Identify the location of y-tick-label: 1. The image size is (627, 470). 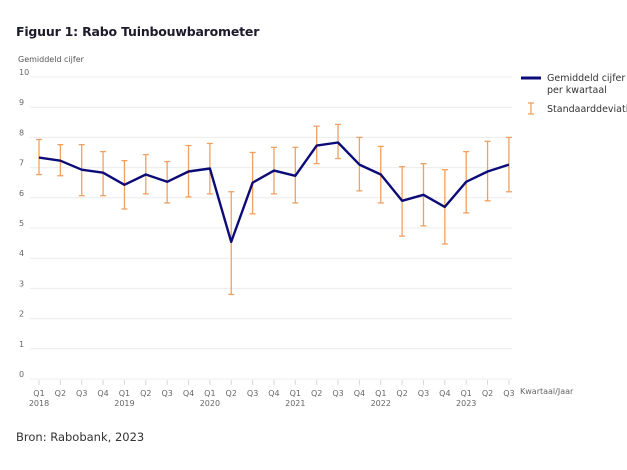
(21, 344).